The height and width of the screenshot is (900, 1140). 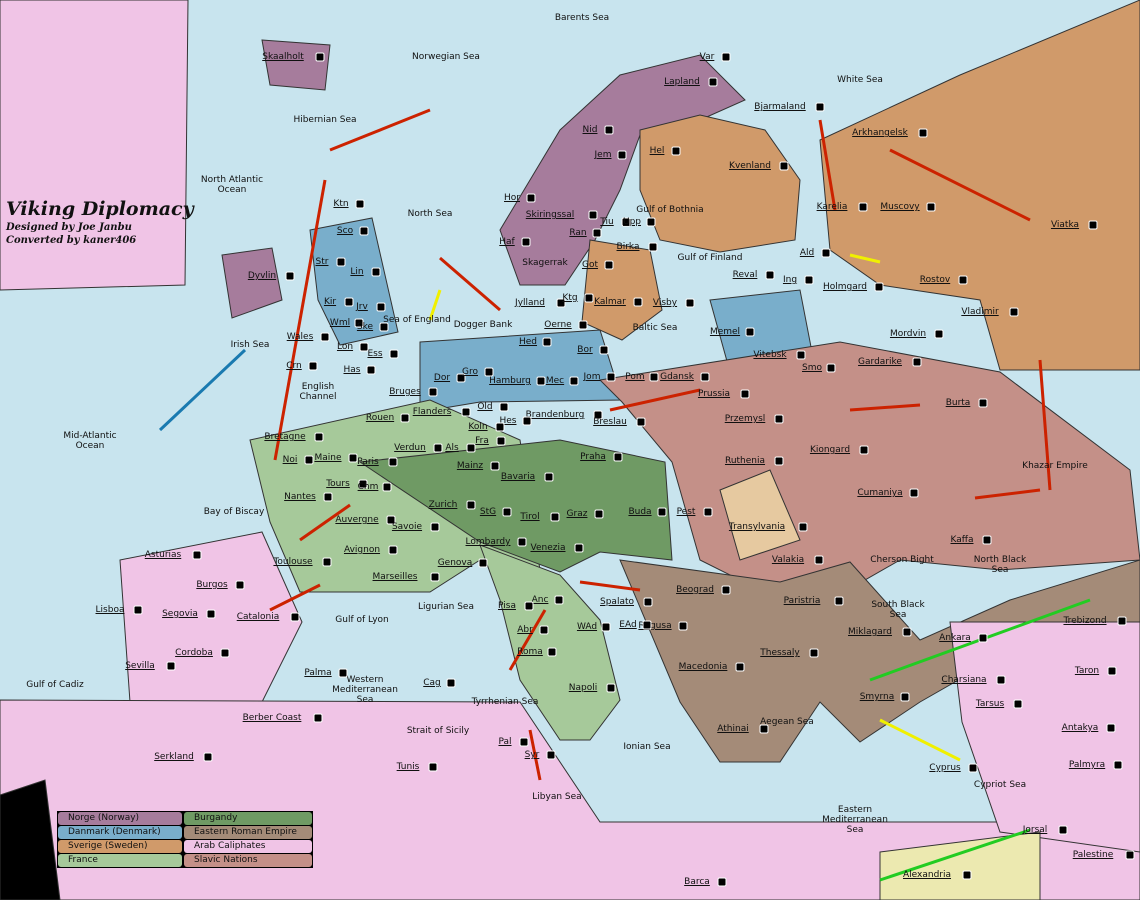 I want to click on territory-label: Genova, so click(x=455, y=563).